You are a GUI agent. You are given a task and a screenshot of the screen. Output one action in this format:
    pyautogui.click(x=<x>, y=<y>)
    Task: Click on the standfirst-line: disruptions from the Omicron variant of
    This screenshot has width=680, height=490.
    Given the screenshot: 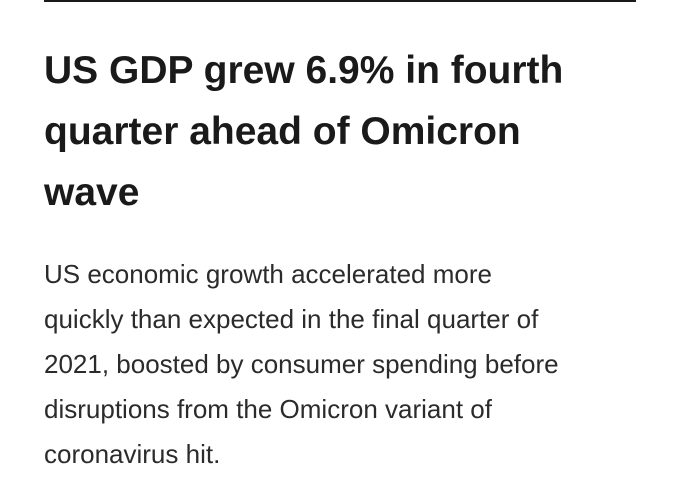 What is the action you would take?
    pyautogui.click(x=268, y=409)
    